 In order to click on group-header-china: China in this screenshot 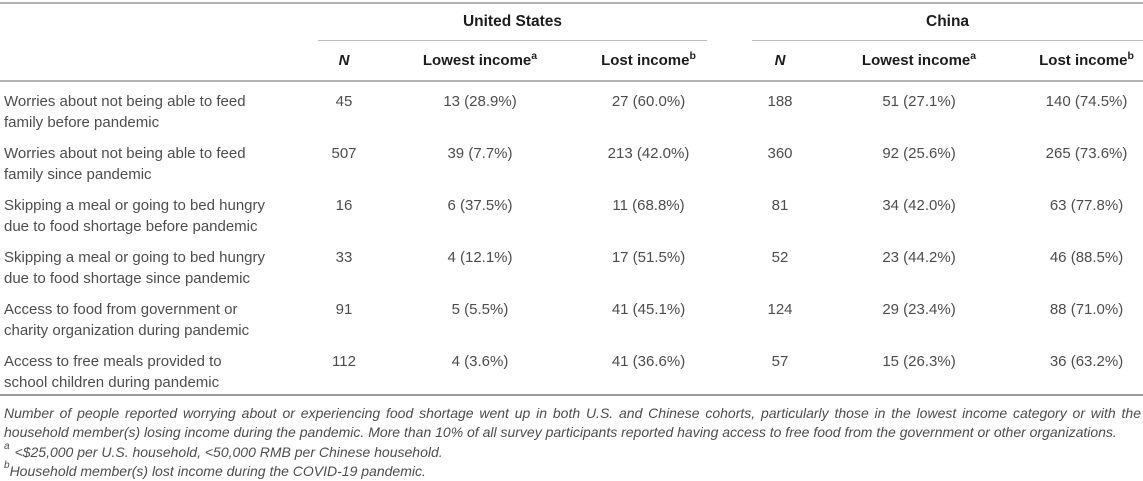, I will do `click(947, 22)`.